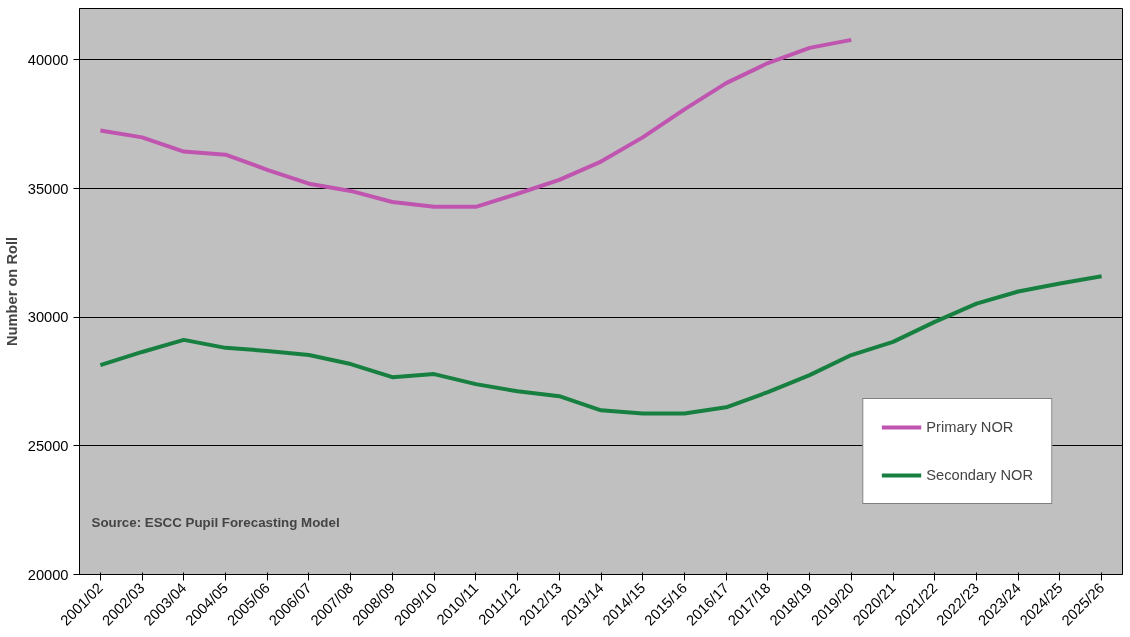  Describe the element at coordinates (48, 445) in the screenshot. I see `y-tick-label: 25000` at that location.